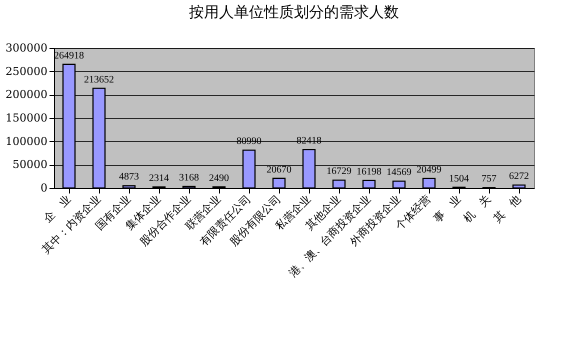 The height and width of the screenshot is (341, 585). I want to click on y-tick-label: 150000, so click(27, 118).